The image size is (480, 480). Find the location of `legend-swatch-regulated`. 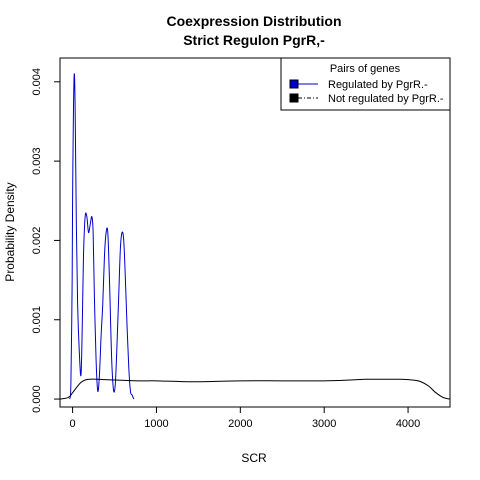

legend-swatch-regulated is located at coordinates (294, 84).